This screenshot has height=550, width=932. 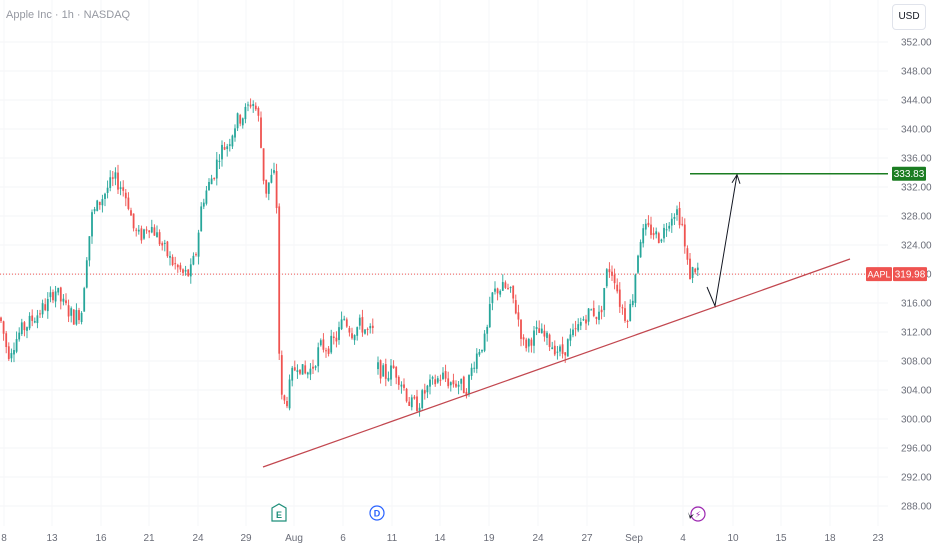 I want to click on y-tick-label: 340.00, so click(x=916, y=130).